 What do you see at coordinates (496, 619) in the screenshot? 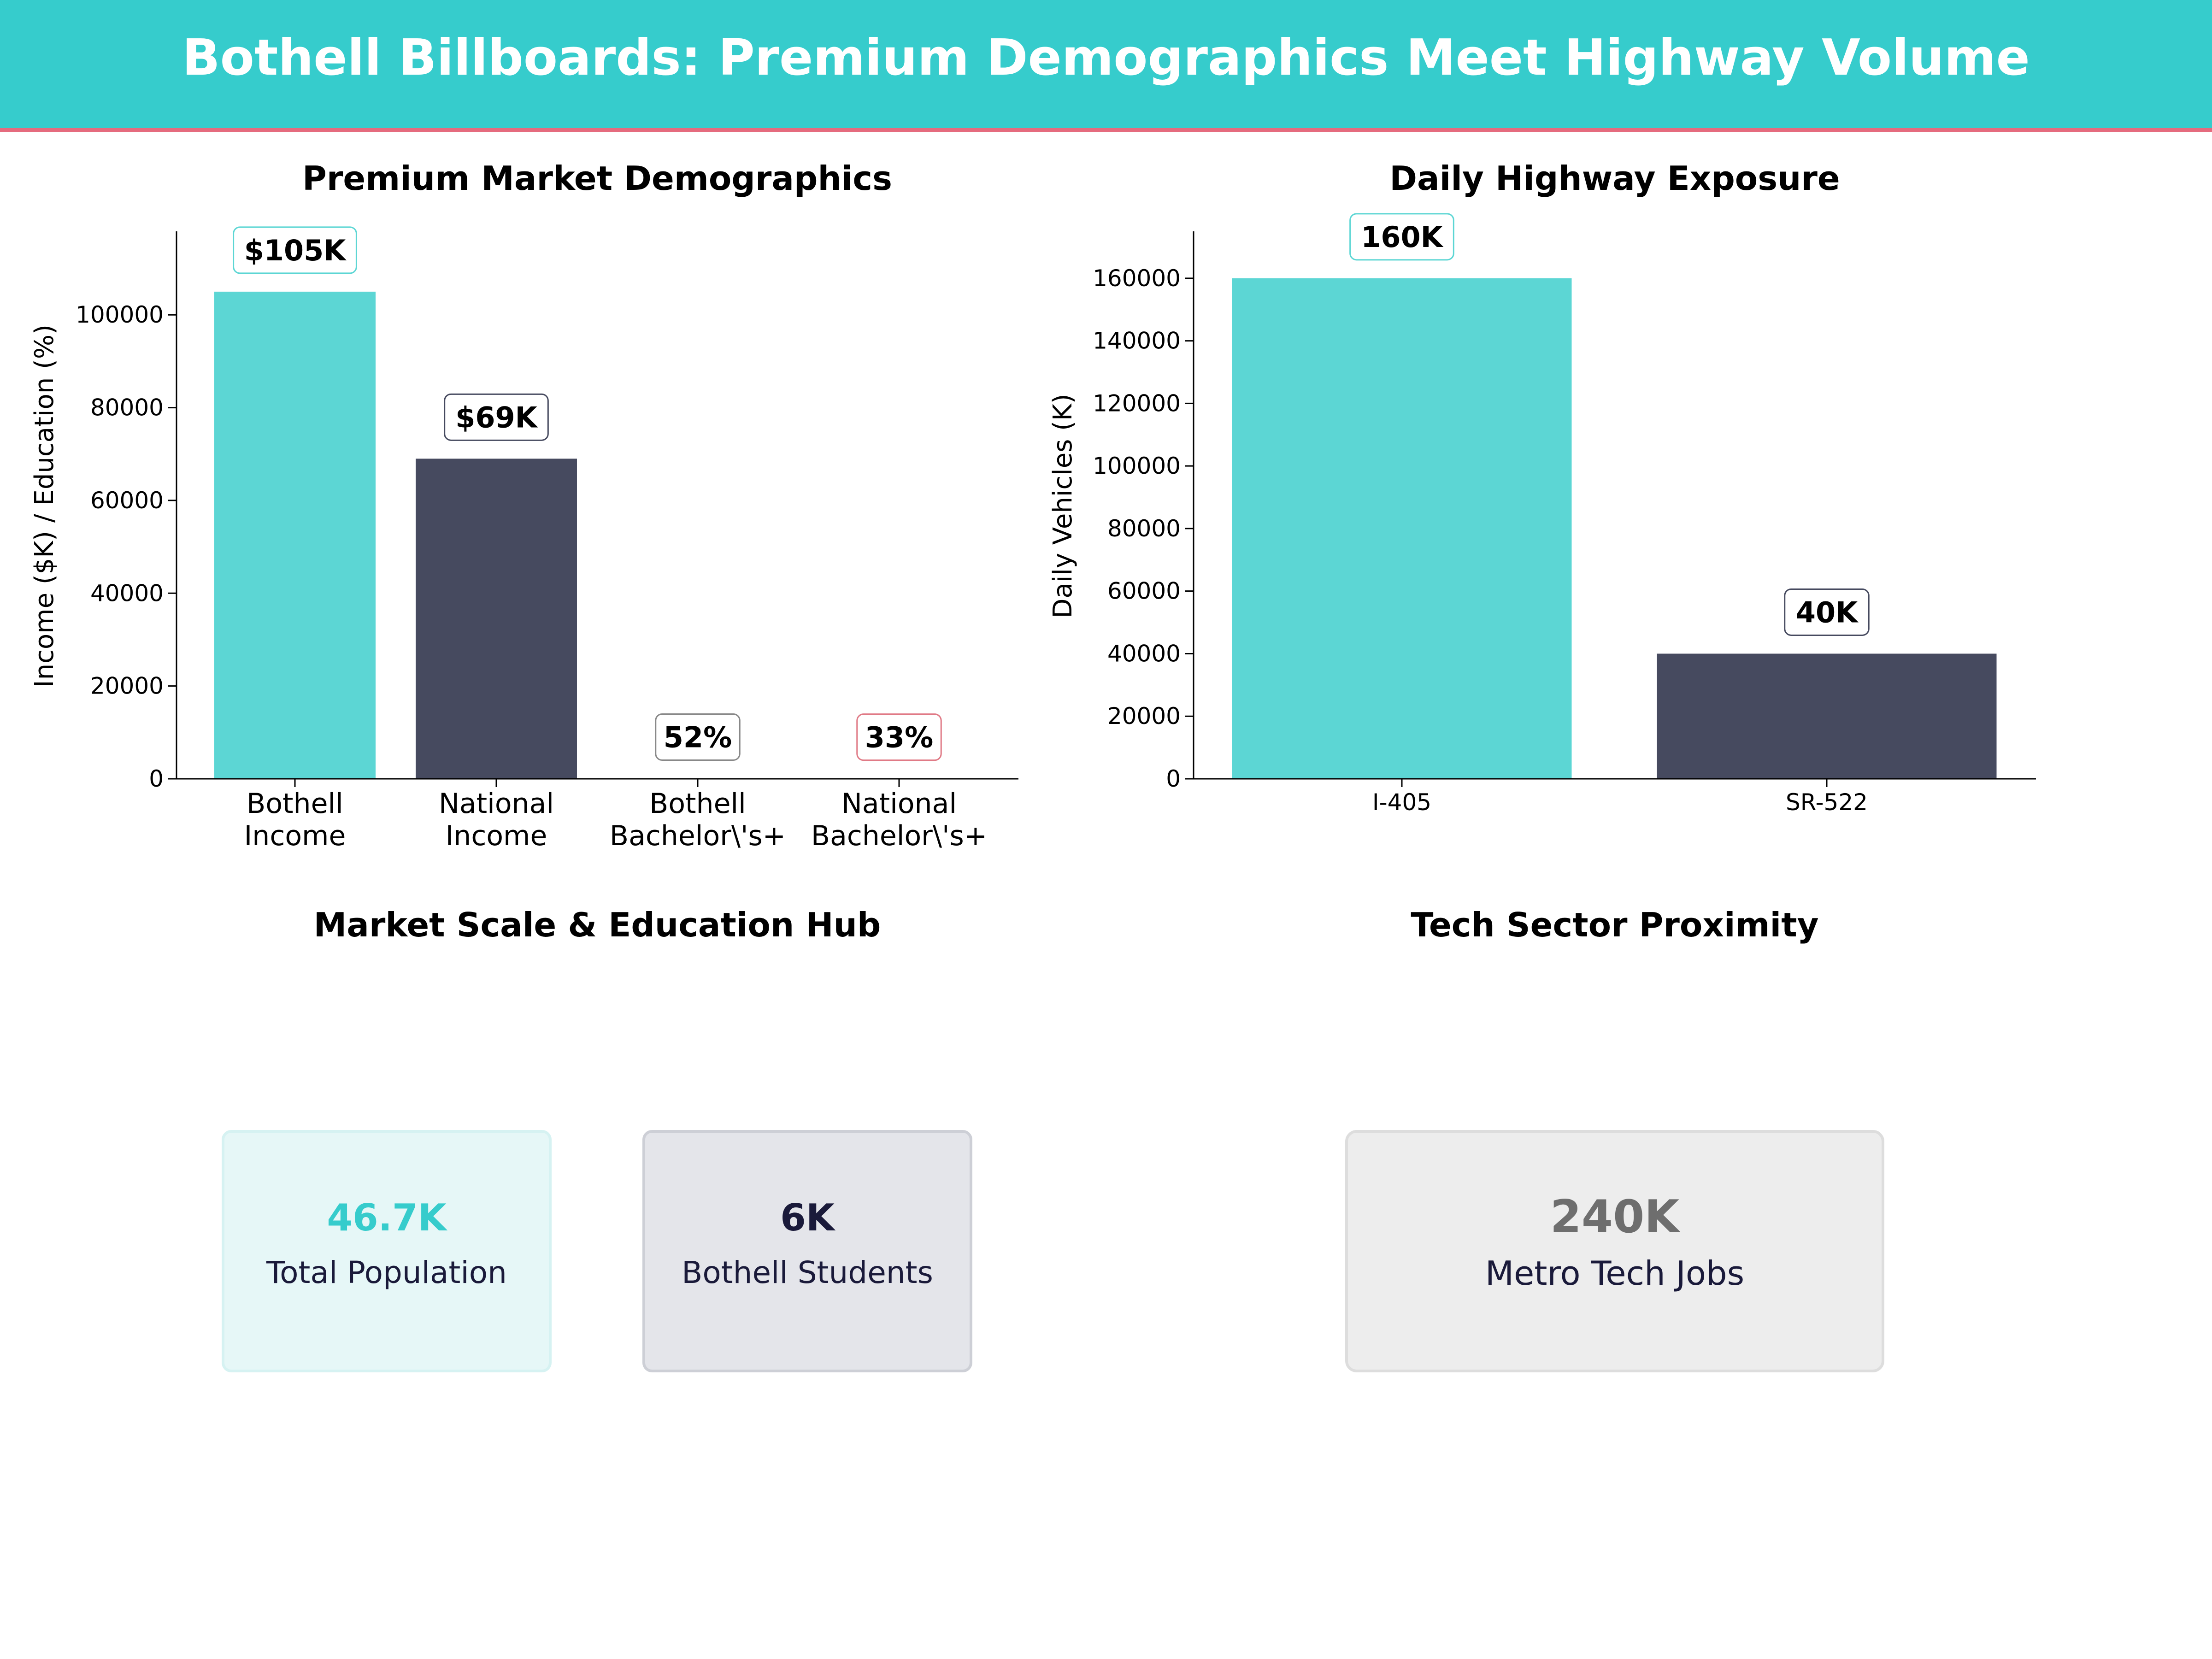
I see `bar-national-income` at bounding box center [496, 619].